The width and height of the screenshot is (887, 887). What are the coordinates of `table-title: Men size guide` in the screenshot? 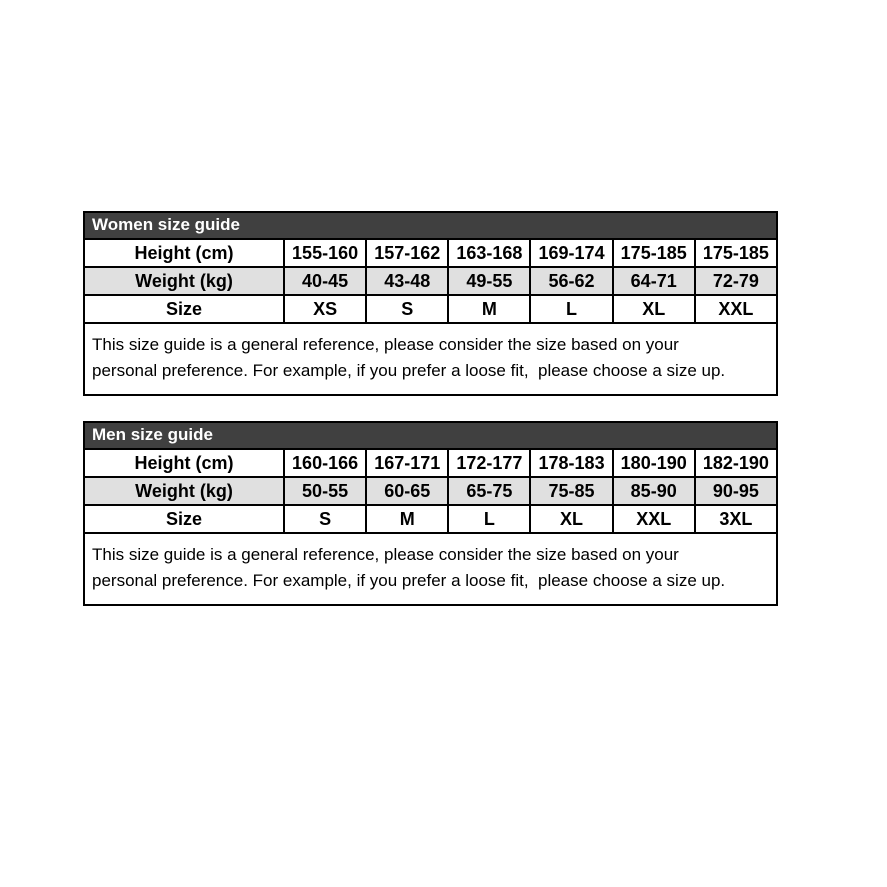 It's located at (430, 435).